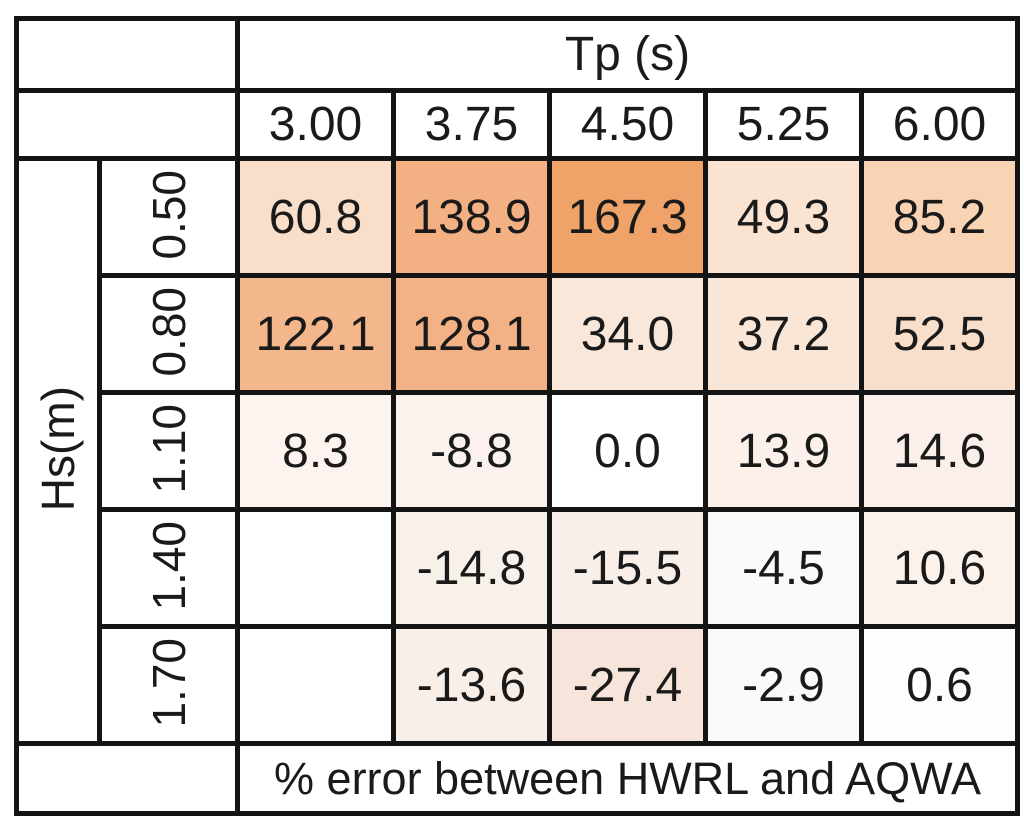  I want to click on row-header: 0.80, so click(168, 334).